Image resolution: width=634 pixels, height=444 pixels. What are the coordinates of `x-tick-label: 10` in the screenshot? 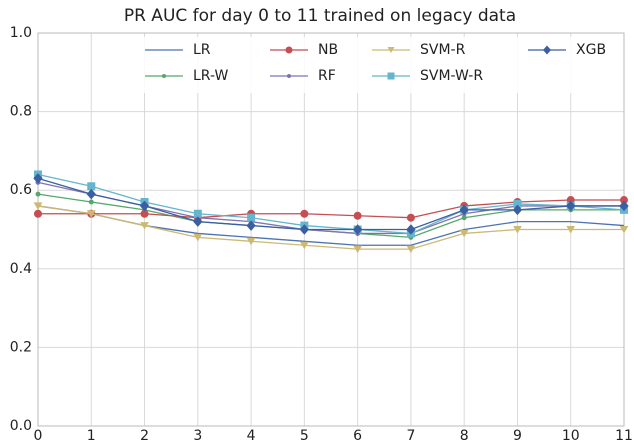 It's located at (571, 436).